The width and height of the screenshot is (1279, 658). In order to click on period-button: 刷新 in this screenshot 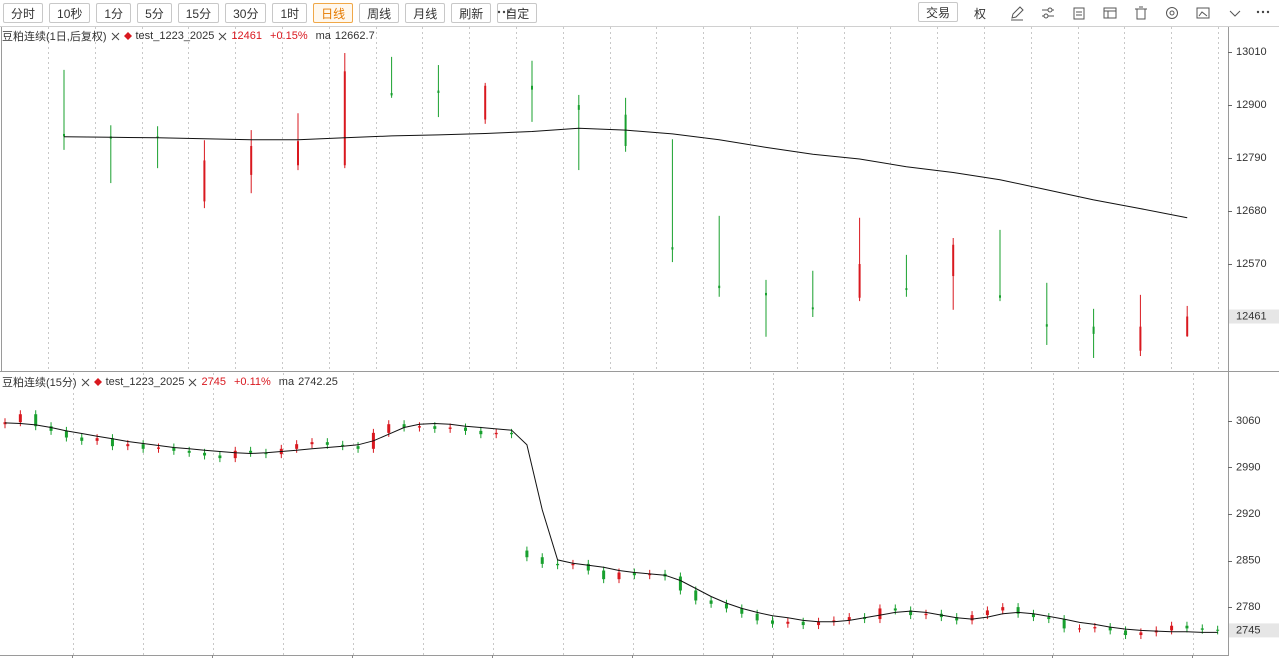, I will do `click(471, 13)`.